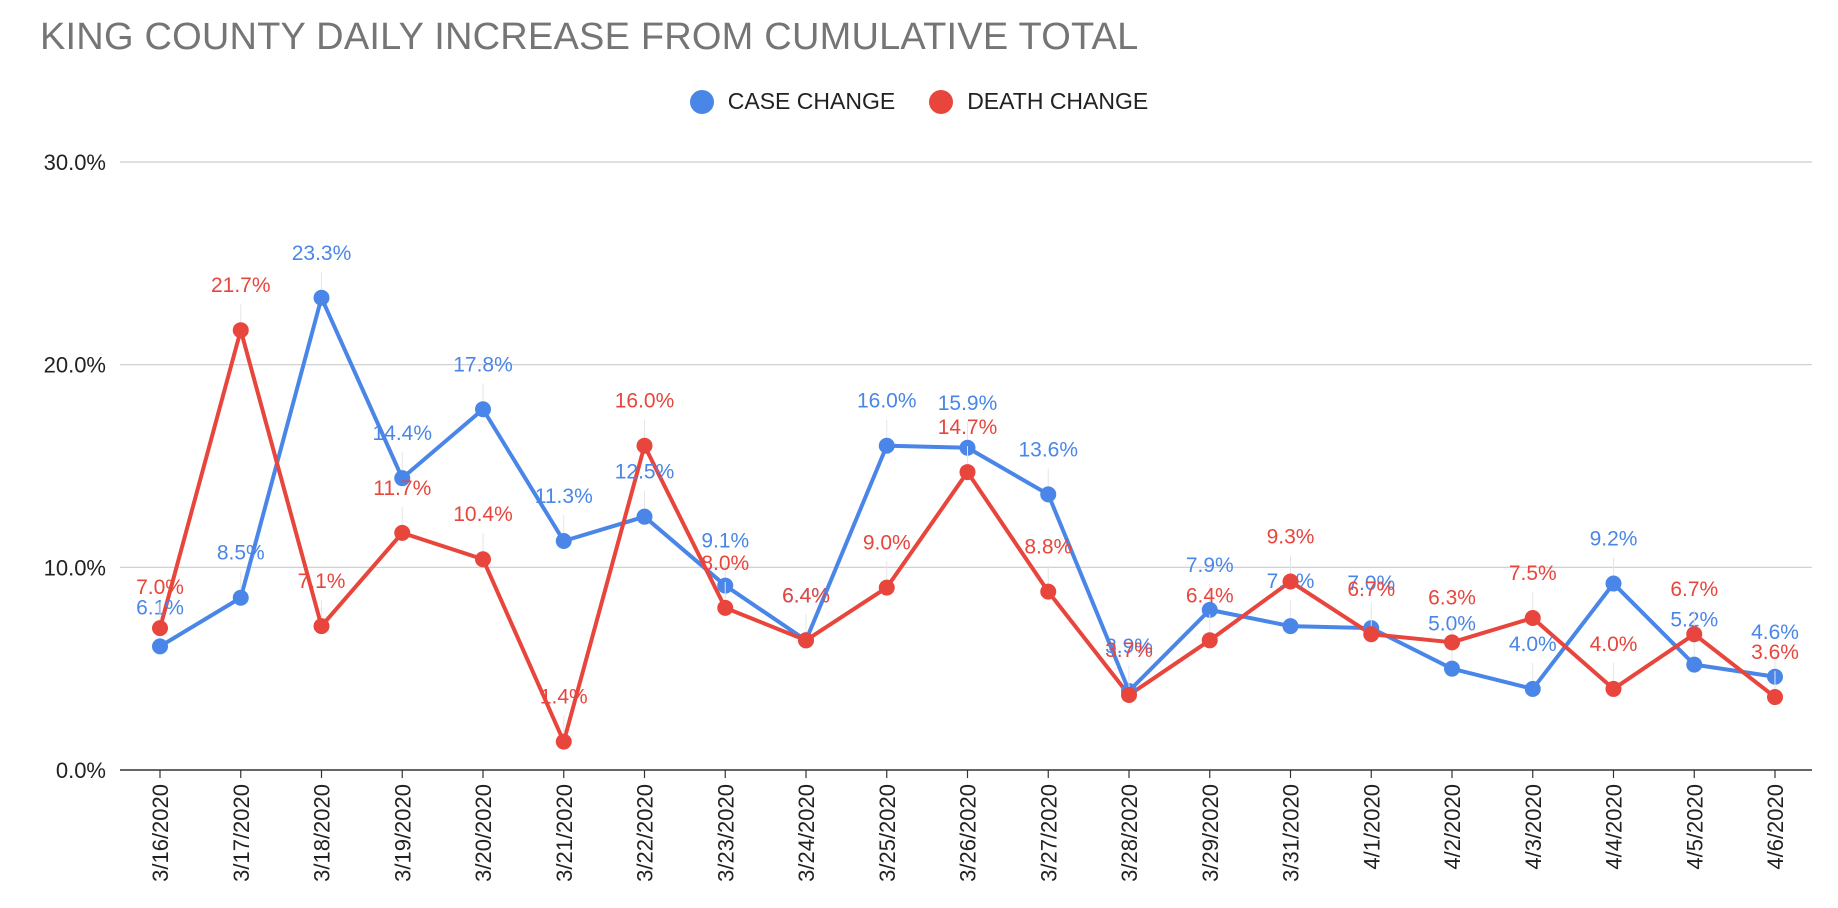 Image resolution: width=1838 pixels, height=908 pixels. I want to click on data-label-death: 8.8%, so click(1048, 547).